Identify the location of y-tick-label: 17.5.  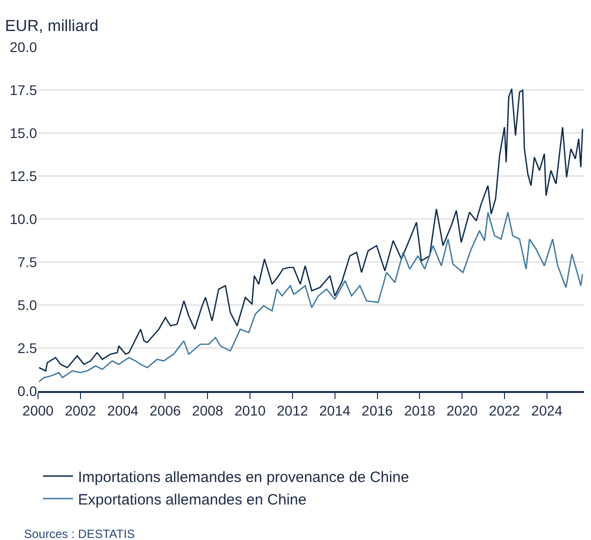
(24, 90).